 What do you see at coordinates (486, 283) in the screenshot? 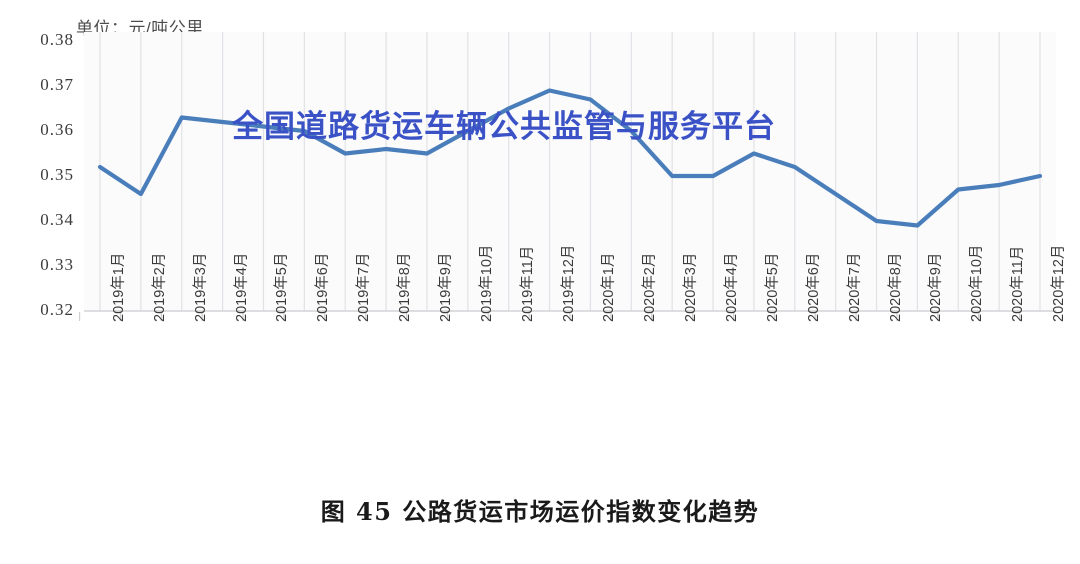
I see `x-axis-tick-label: 2019年10月` at bounding box center [486, 283].